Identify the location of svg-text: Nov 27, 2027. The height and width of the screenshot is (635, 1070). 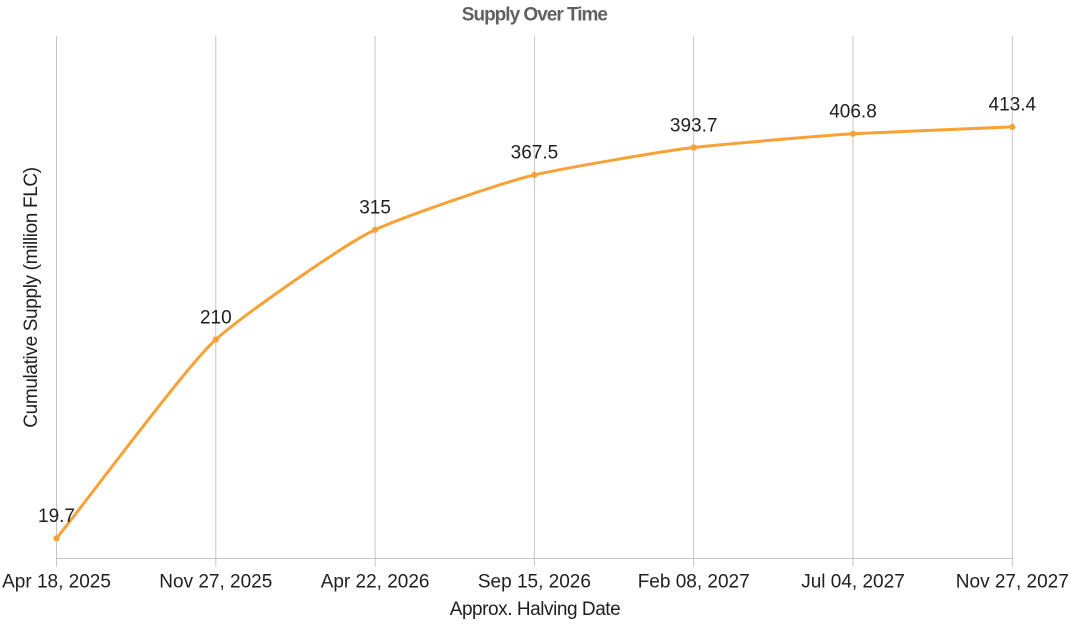
(1012, 582).